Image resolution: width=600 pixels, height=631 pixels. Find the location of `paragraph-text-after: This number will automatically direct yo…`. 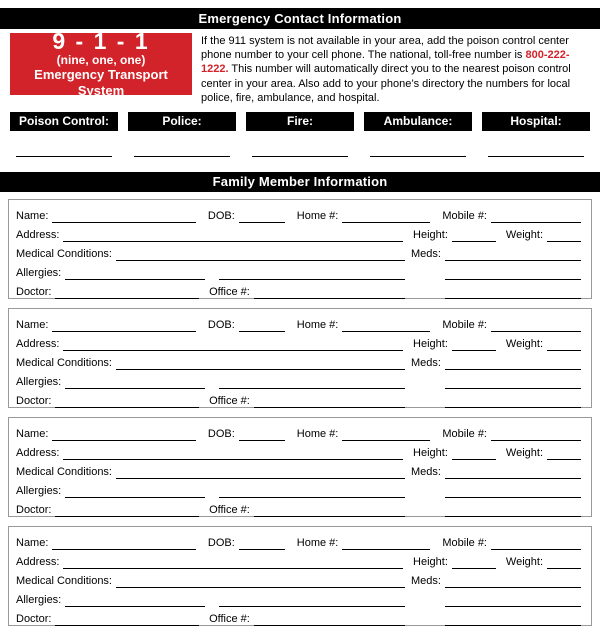

paragraph-text-after: This number will automatically direct yo… is located at coordinates (386, 83).